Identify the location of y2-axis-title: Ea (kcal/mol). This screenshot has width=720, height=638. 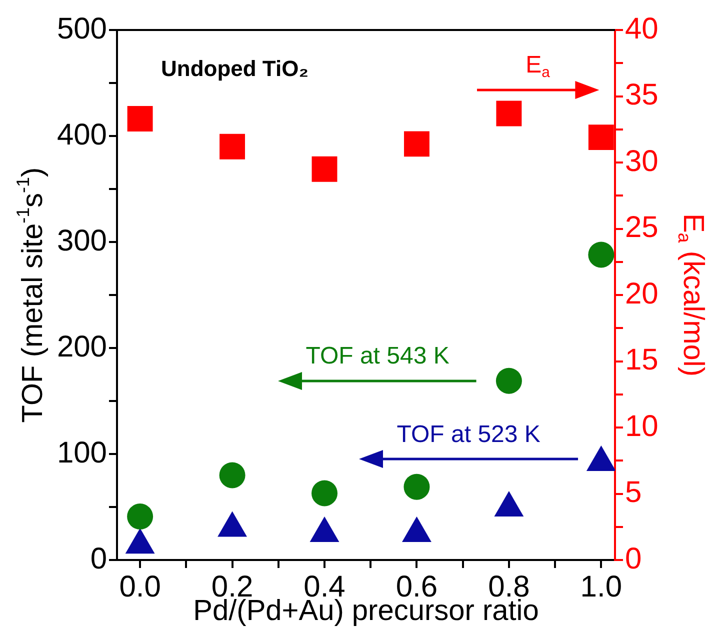
(691, 295).